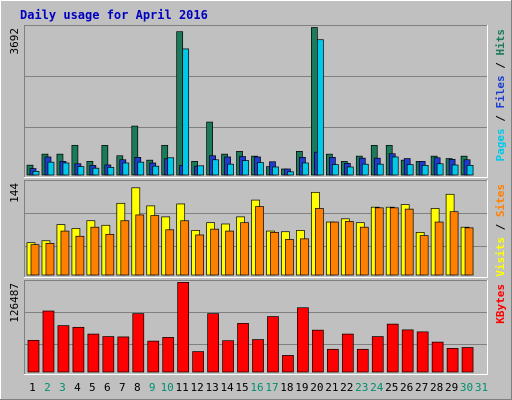 This screenshot has width=512, height=400. Describe the element at coordinates (241, 387) in the screenshot. I see `day-label-15: 15` at that location.